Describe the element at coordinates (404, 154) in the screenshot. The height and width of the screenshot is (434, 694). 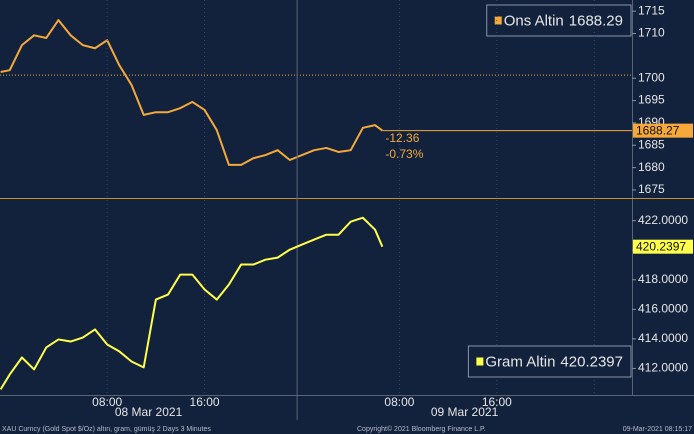
I see `change-annotation: -0.73%` at that location.